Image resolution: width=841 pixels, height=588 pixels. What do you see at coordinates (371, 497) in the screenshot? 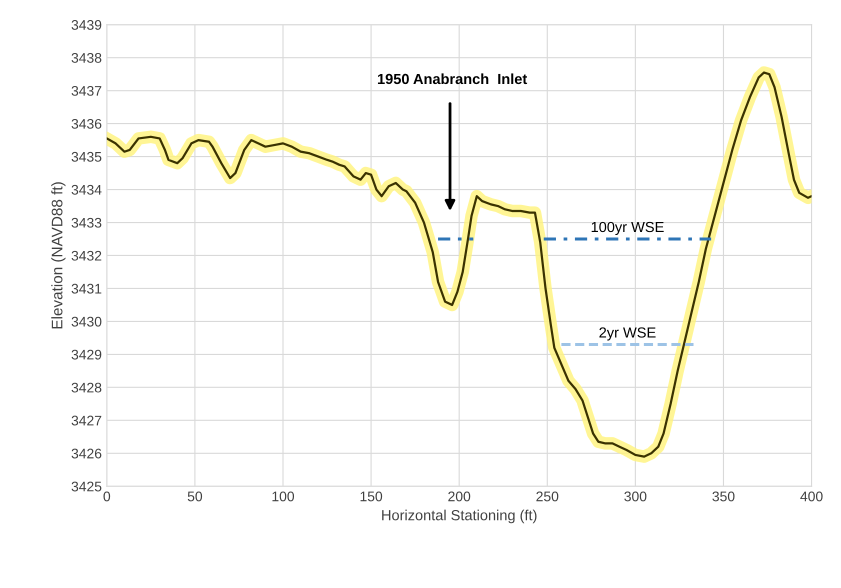
I see `x-tick-label: 150` at bounding box center [371, 497].